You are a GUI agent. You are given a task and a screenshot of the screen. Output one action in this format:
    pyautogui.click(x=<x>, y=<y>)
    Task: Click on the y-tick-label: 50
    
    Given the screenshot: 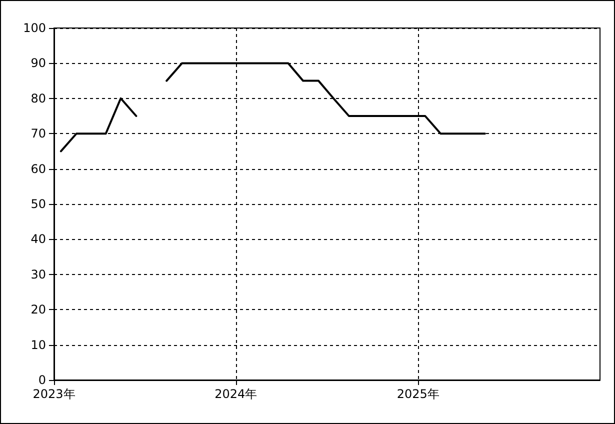 What is the action you would take?
    pyautogui.click(x=38, y=204)
    